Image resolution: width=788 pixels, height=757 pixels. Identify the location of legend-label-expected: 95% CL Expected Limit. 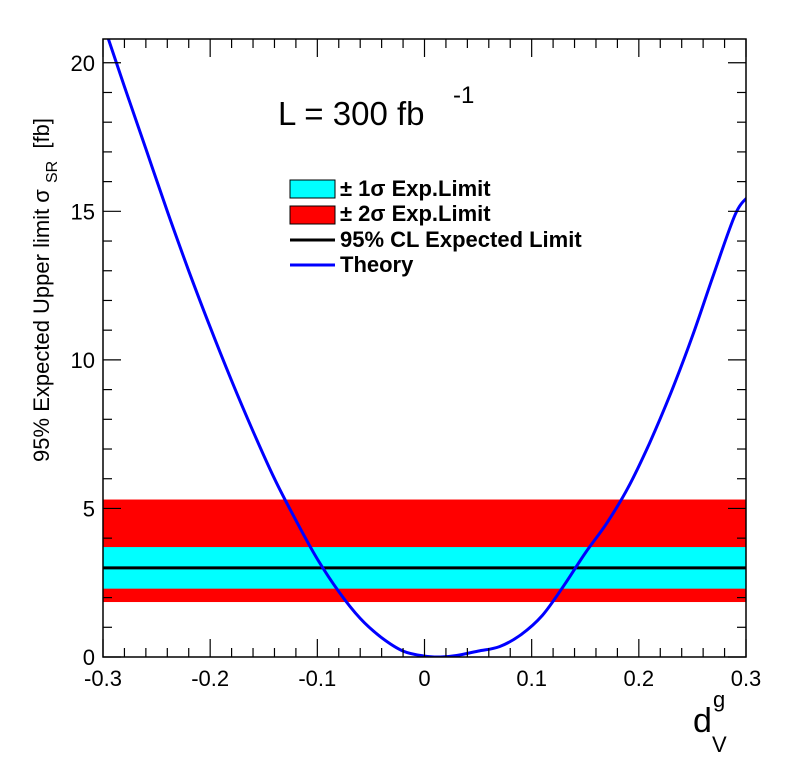
(461, 239).